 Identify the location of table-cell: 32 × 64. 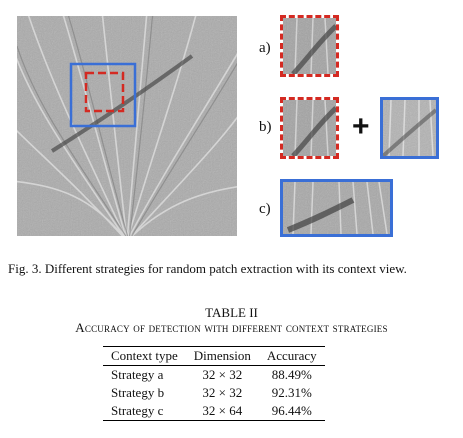
(222, 410).